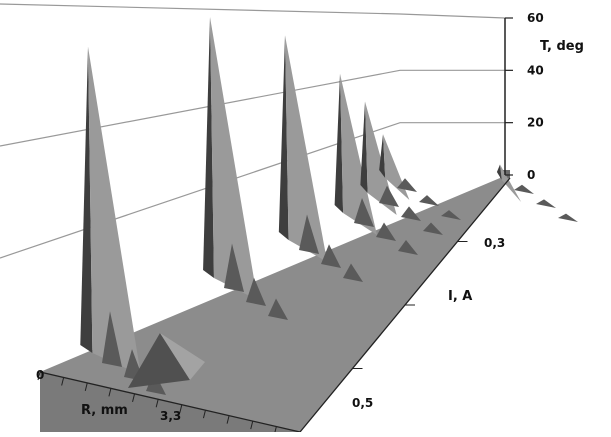 Image resolution: width=611 pixels, height=437 pixels. What do you see at coordinates (170, 416) in the screenshot?
I see `x-tick-label-1: 3,3` at bounding box center [170, 416].